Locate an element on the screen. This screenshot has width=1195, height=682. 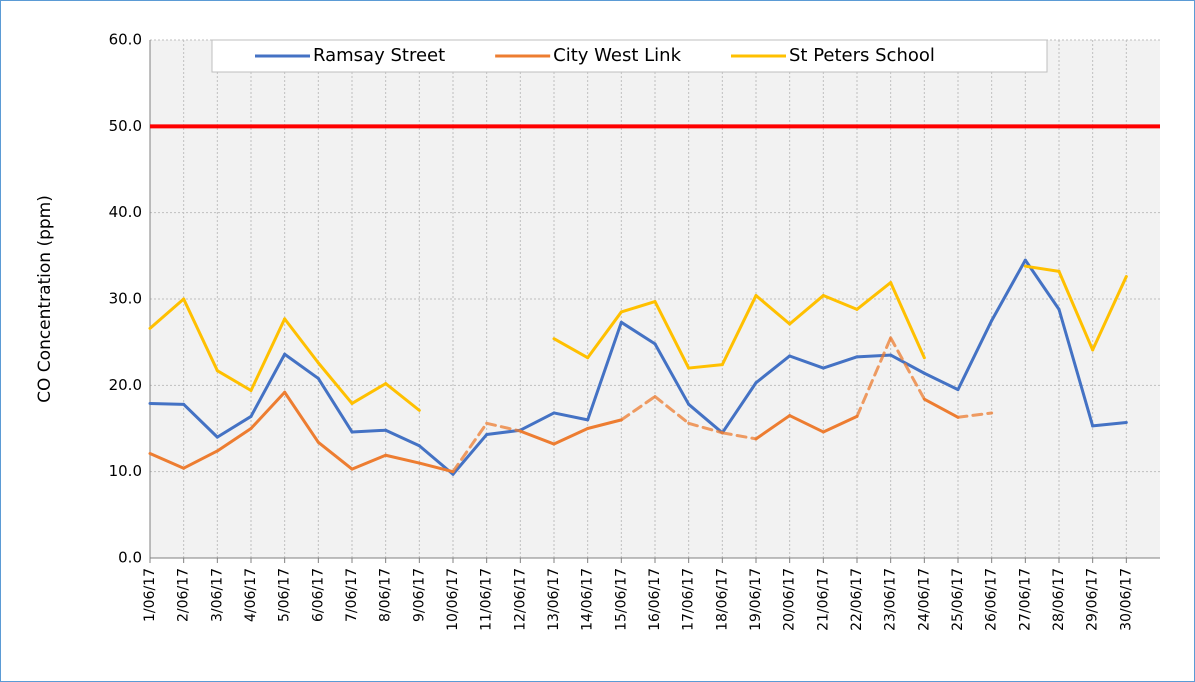
legend-label: City West Link is located at coordinates (617, 55).